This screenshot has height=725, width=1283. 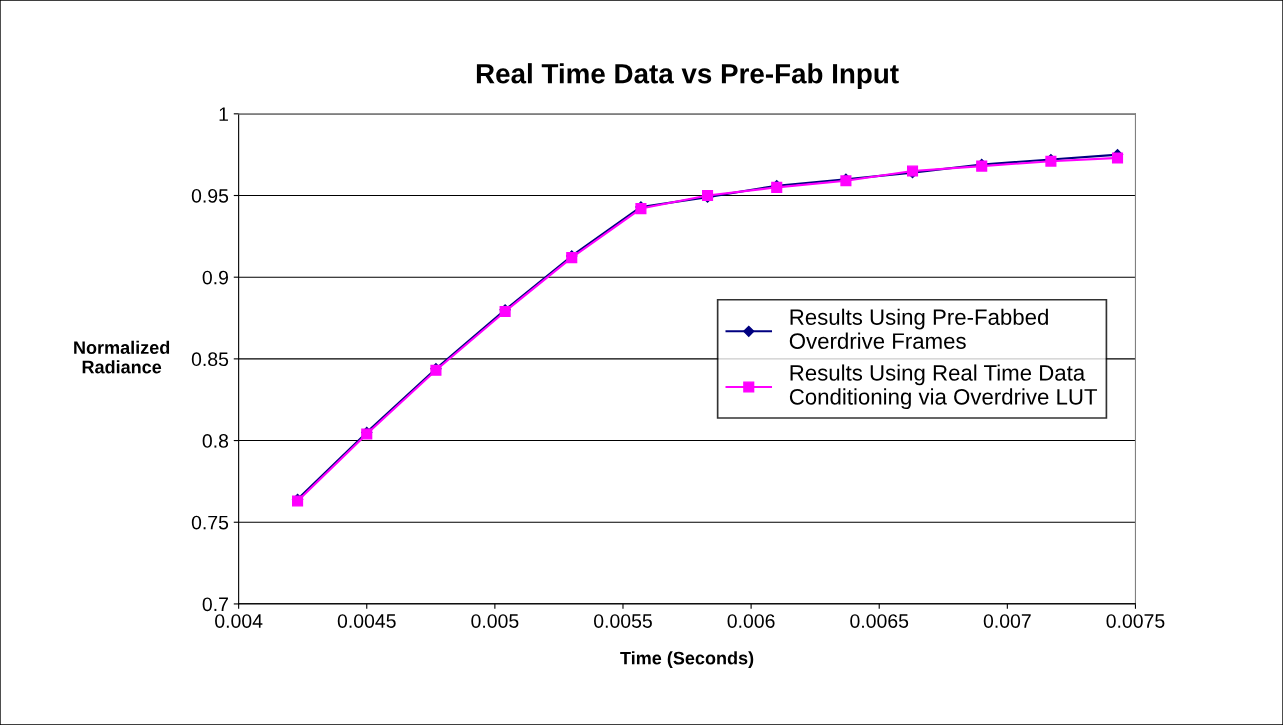 I want to click on x-axis-title: Time (Seconds), so click(x=687, y=660).